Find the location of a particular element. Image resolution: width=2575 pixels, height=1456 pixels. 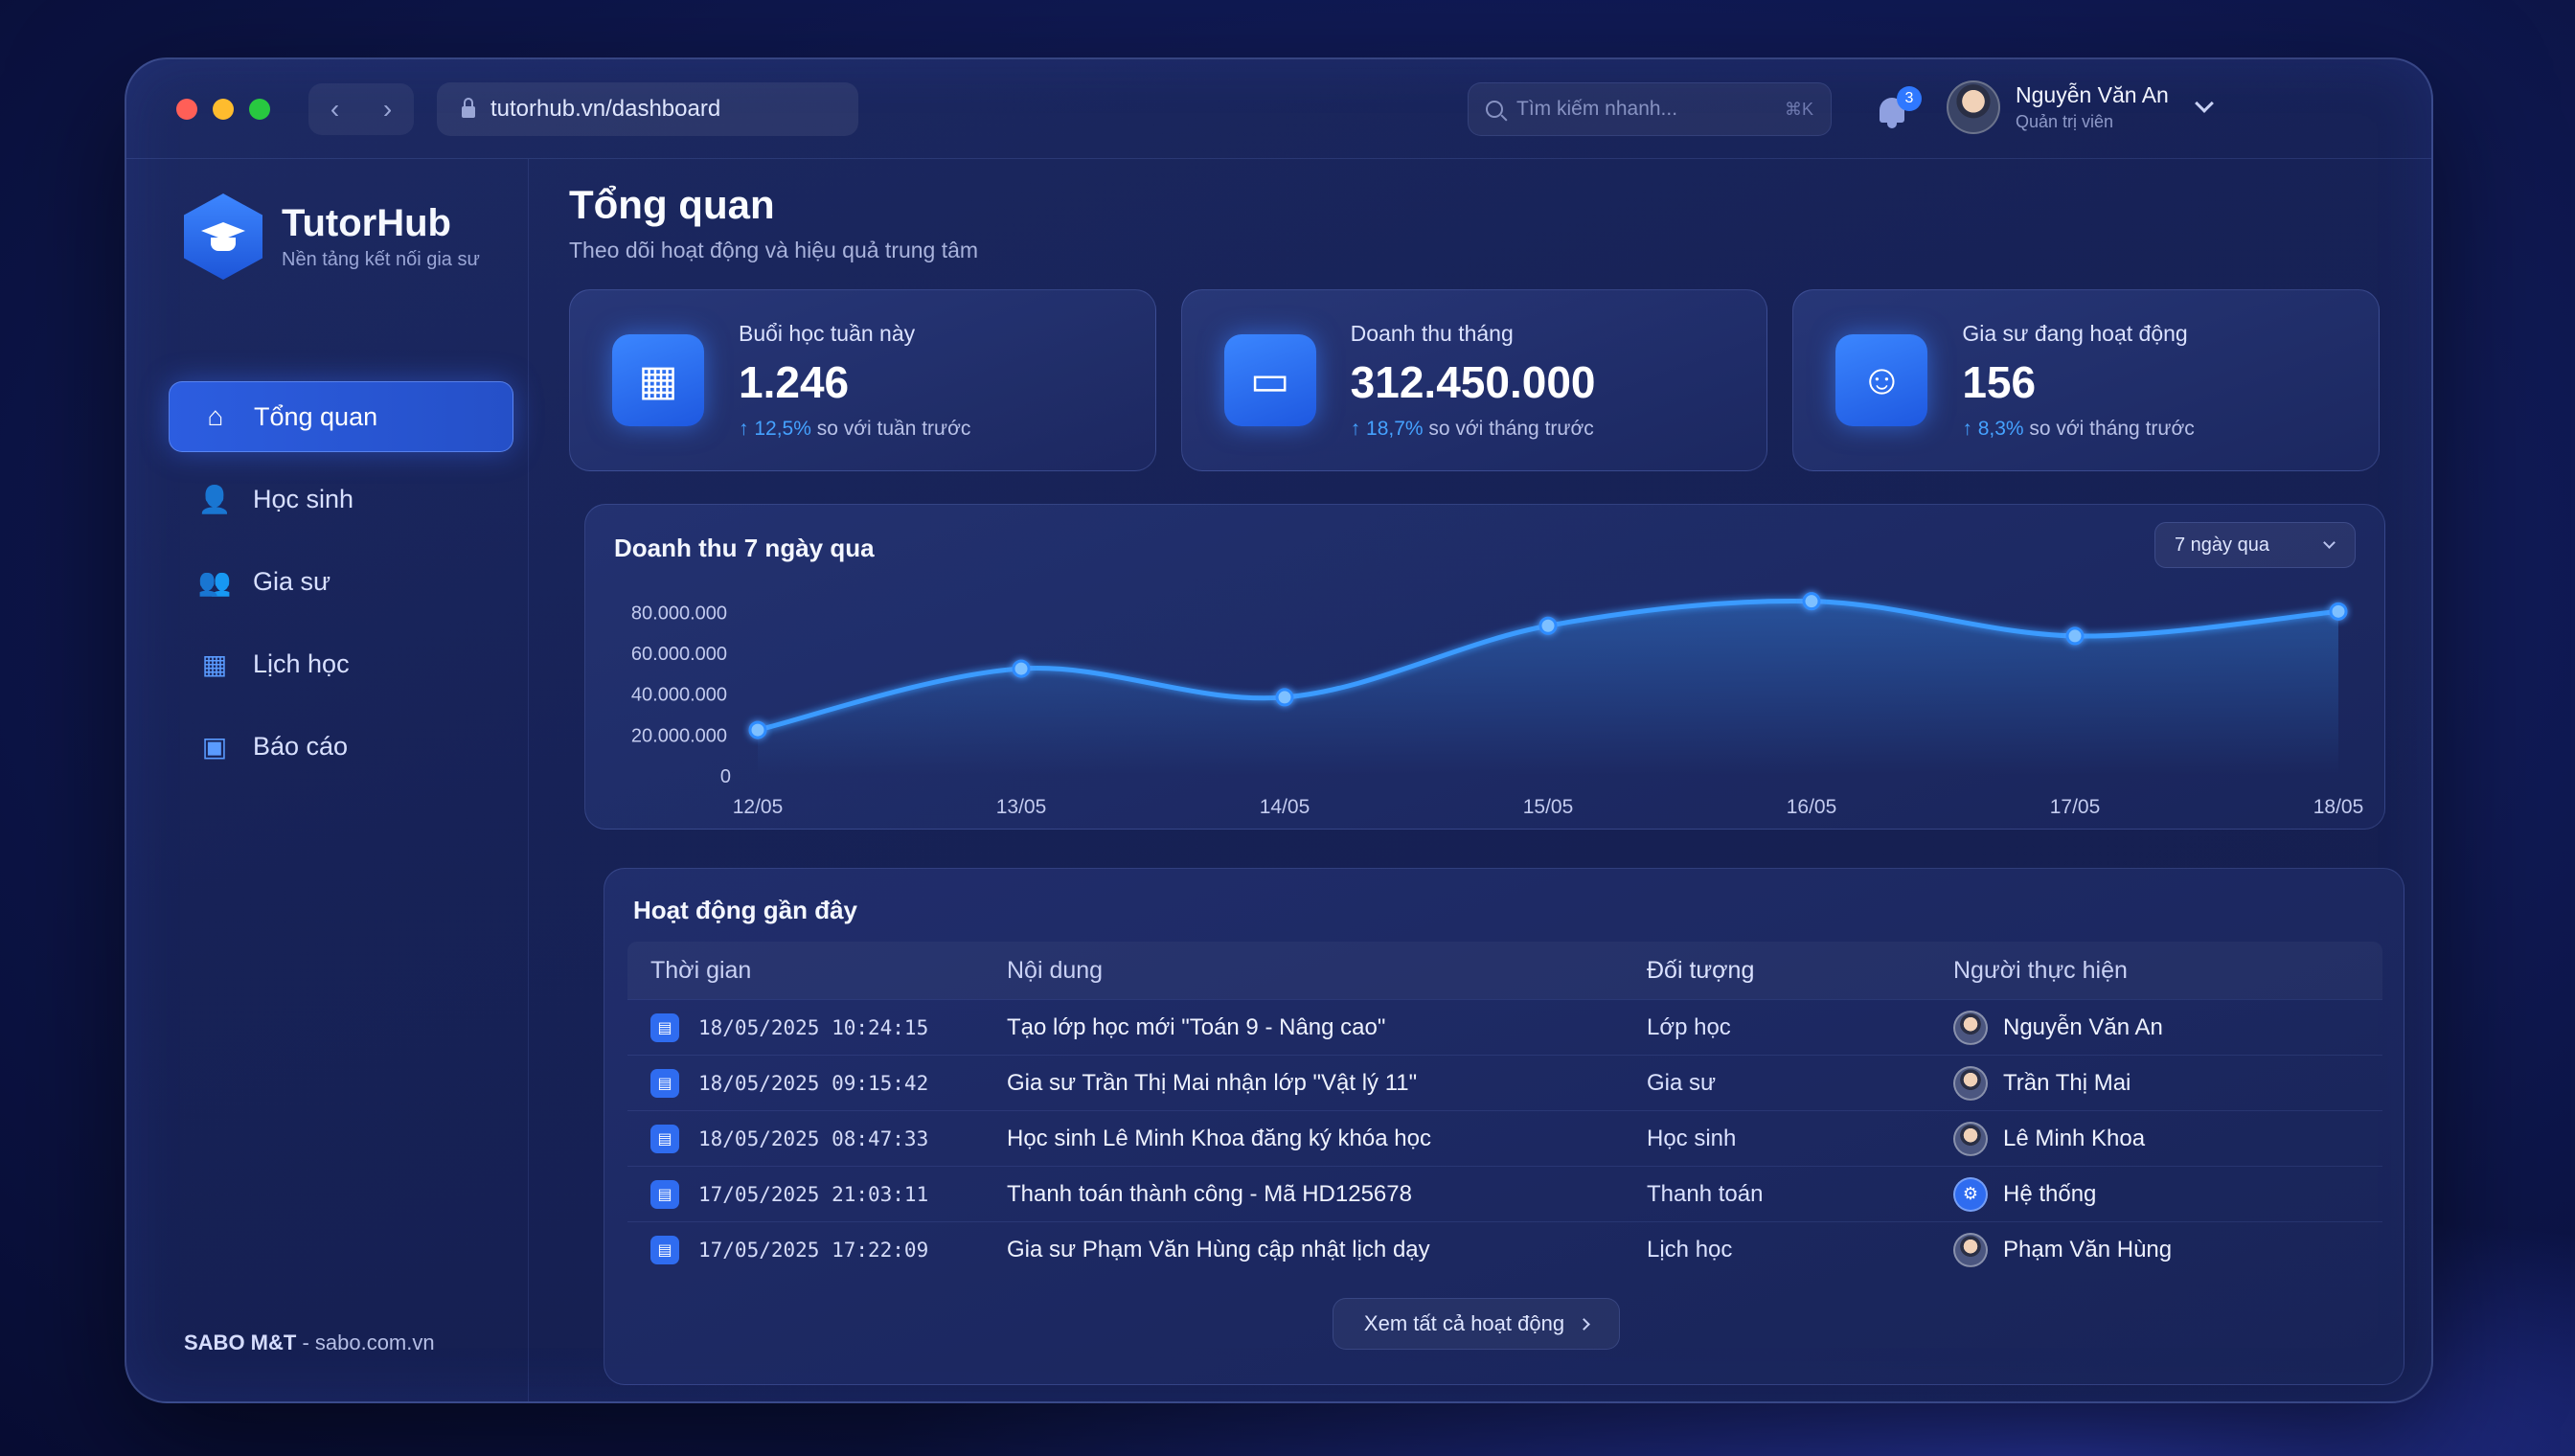

cell-content: Thanh toán thành công - Mã HD125678 is located at coordinates (1209, 1193).